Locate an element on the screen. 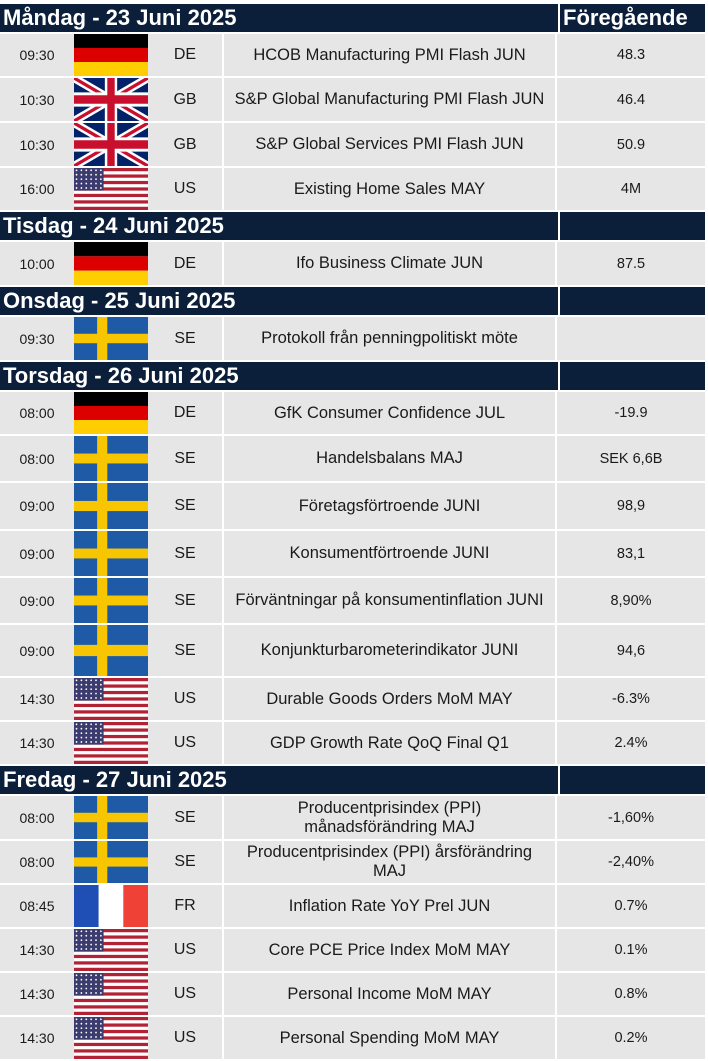 Image resolution: width=708 pixels, height=1061 pixels. fr-flag-icon is located at coordinates (111, 906).